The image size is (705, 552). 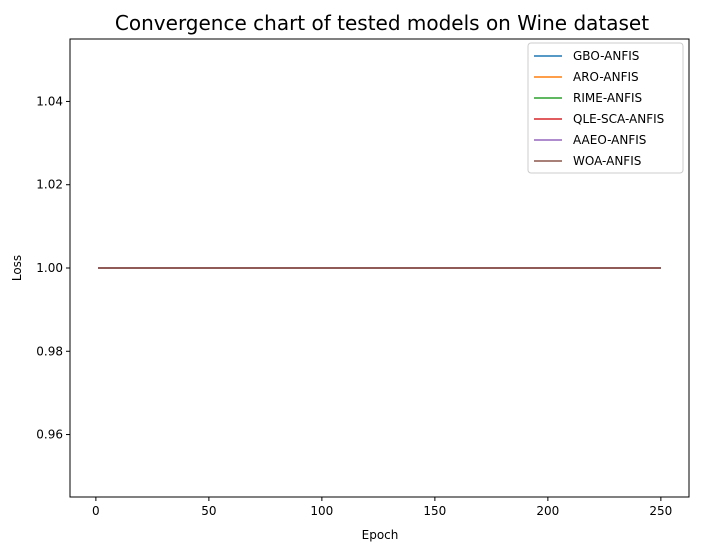 I want to click on x-tick-label: 50, so click(x=208, y=511).